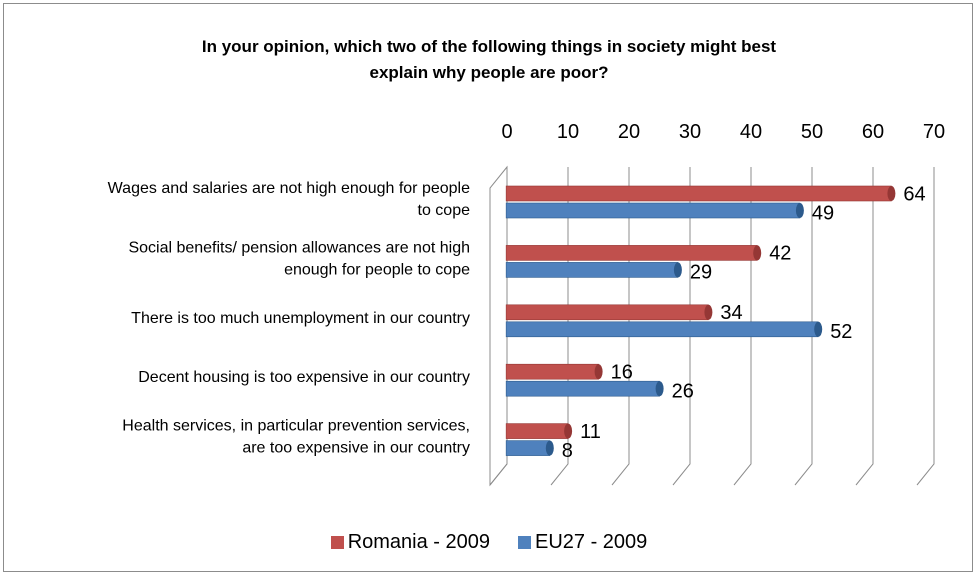 Image resolution: width=978 pixels, height=577 pixels. What do you see at coordinates (677, 270) in the screenshot?
I see `bar-eu27-2009-2-cap` at bounding box center [677, 270].